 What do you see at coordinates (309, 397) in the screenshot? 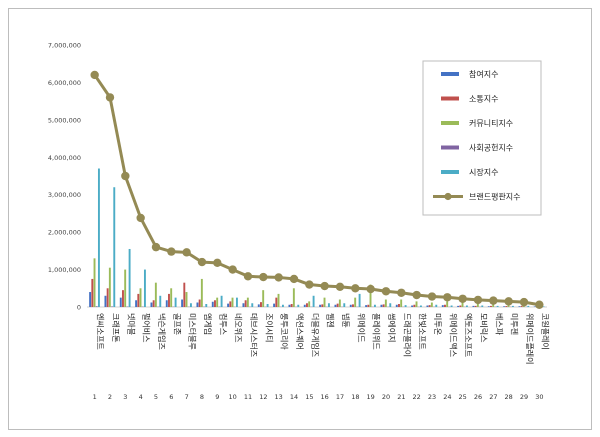
I see `rank-label: 15` at bounding box center [309, 397].